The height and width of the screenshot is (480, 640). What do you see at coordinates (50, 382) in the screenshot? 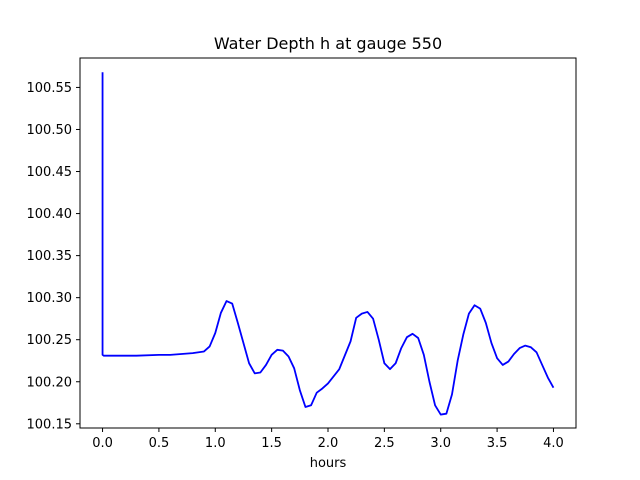
I see `y-tick-label: 100.20` at bounding box center [50, 382].